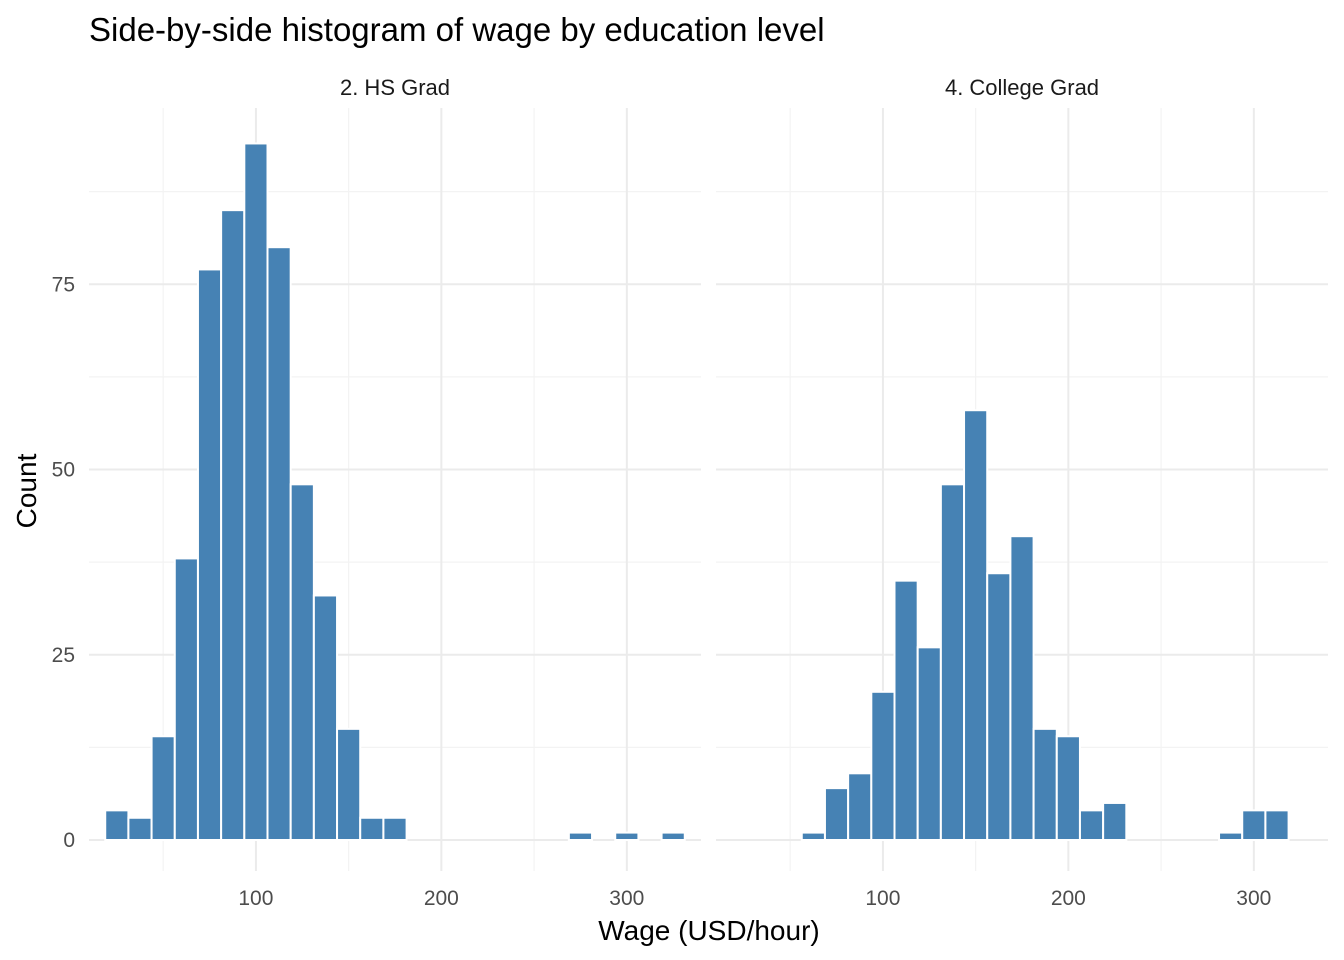  Describe the element at coordinates (63, 655) in the screenshot. I see `y-tick-label: 25` at that location.